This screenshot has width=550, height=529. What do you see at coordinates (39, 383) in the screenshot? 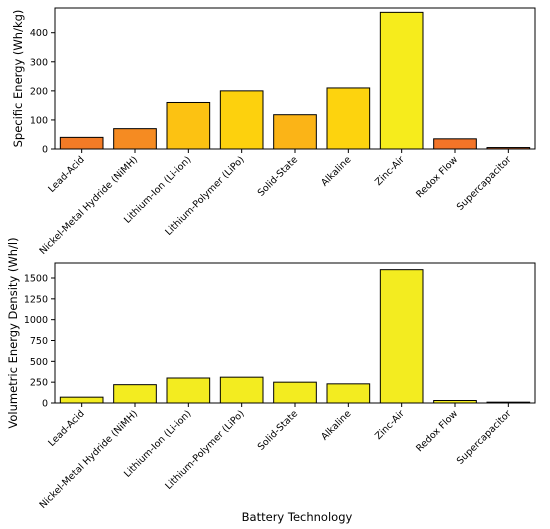
I see `y-tick-label: 250` at bounding box center [39, 383].